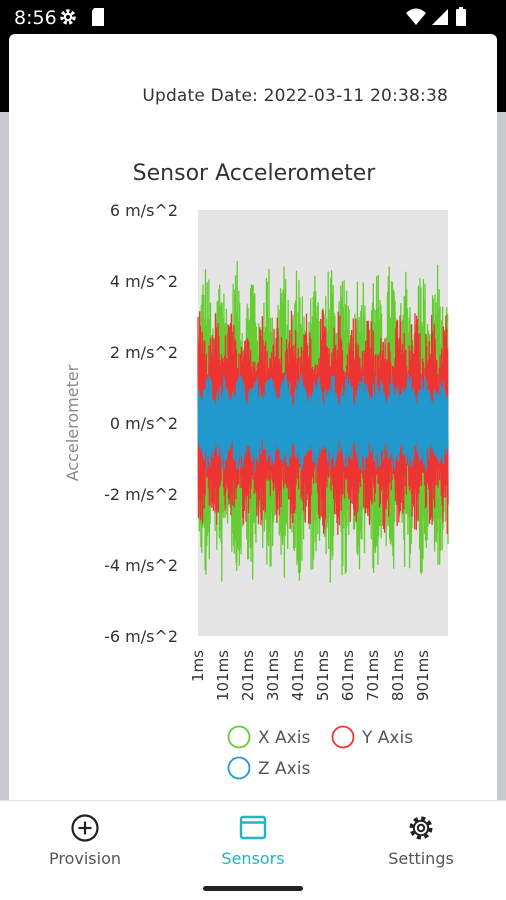  I want to click on series-line-z-axis, so click(323, 422).